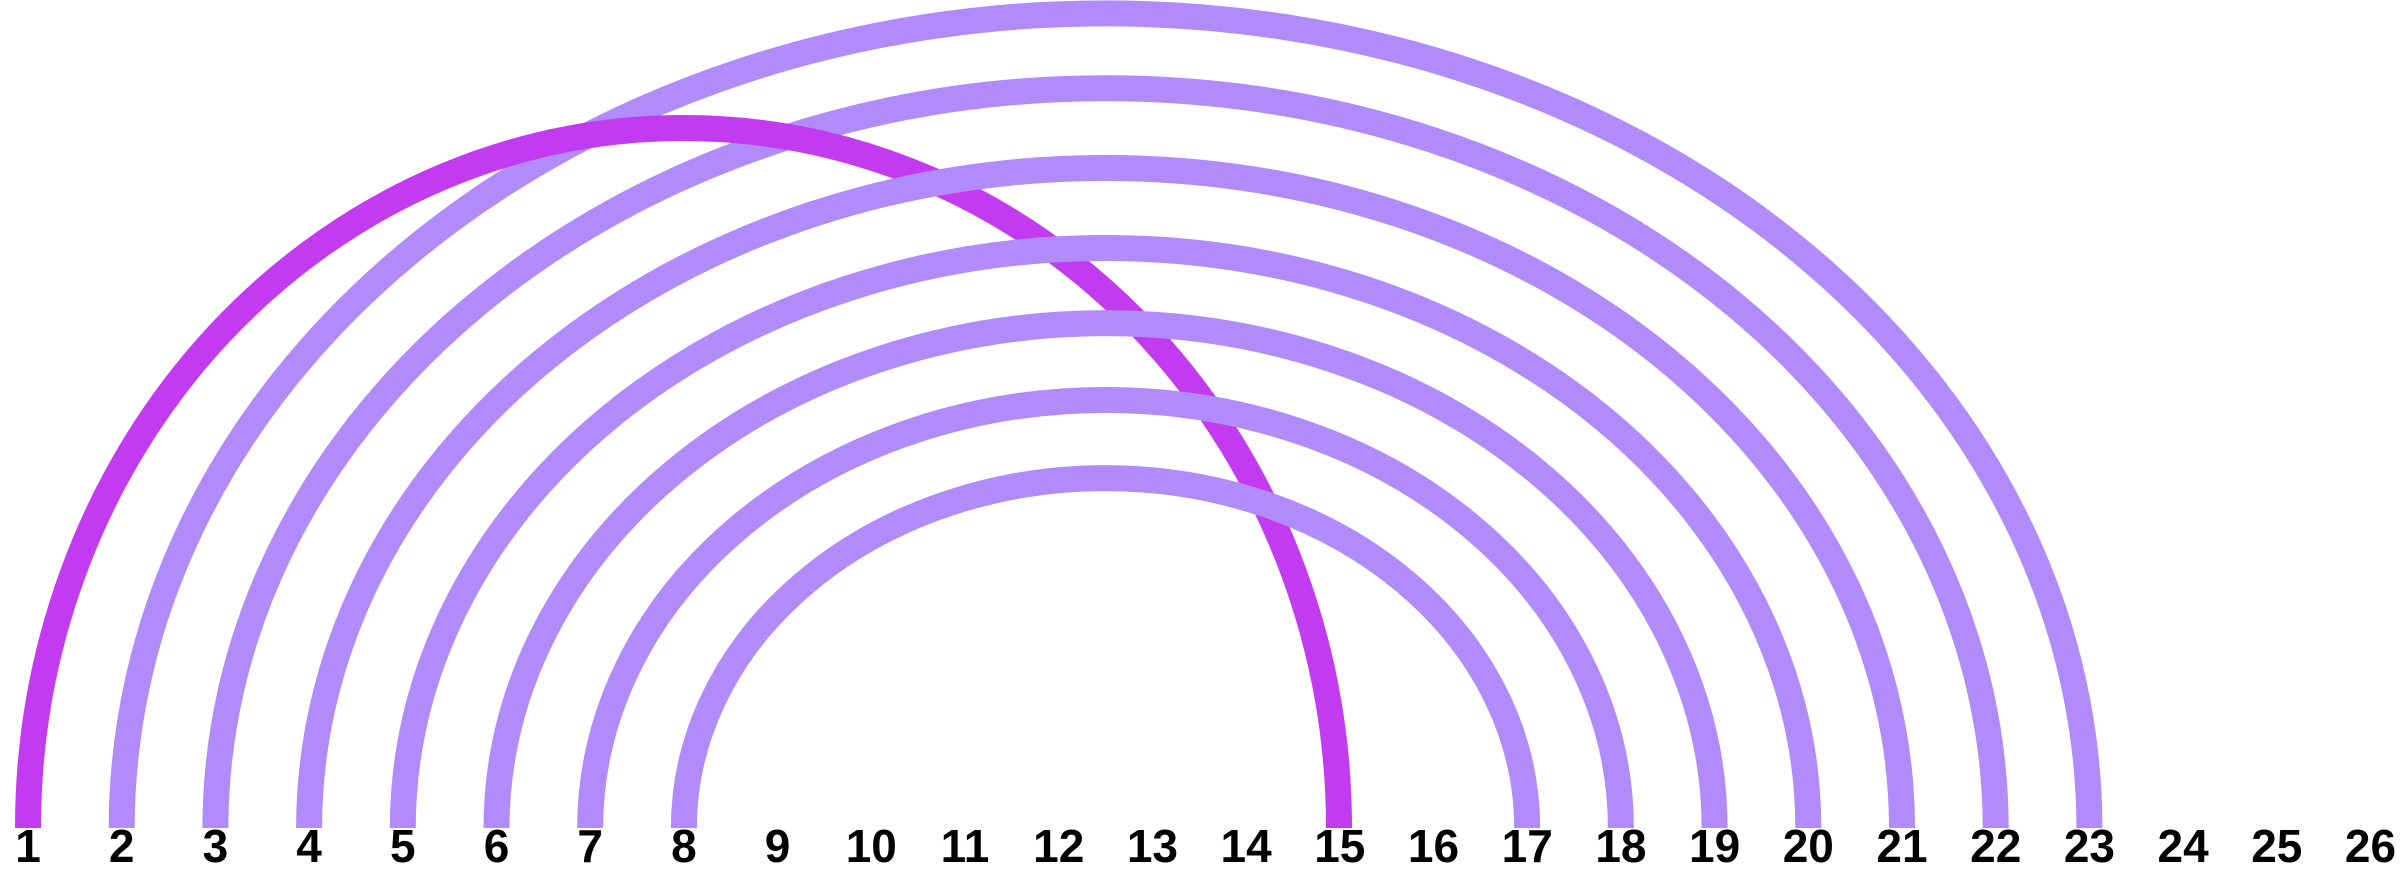 This screenshot has width=2401, height=872. I want to click on node-label-24: 24, so click(2184, 846).